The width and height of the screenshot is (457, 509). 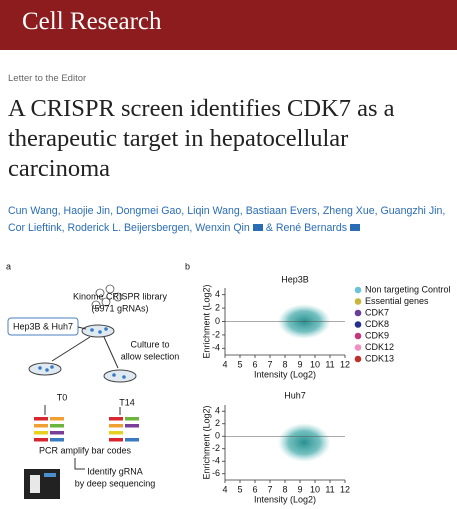 What do you see at coordinates (228, 25) in the screenshot?
I see `journal-header: Cell Research` at bounding box center [228, 25].